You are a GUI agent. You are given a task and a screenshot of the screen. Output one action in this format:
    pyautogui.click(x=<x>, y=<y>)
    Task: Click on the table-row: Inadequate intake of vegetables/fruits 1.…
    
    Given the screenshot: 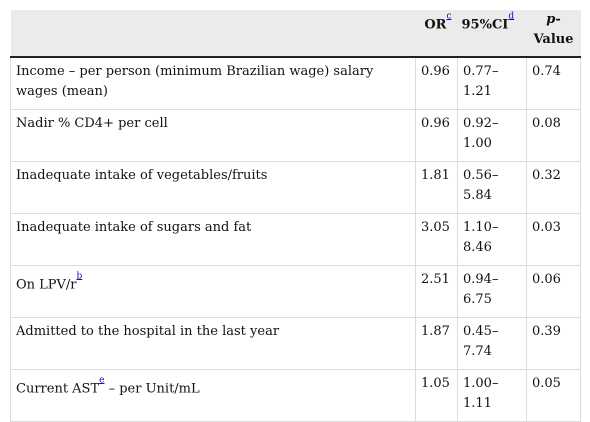 What is the action you would take?
    pyautogui.click(x=295, y=187)
    